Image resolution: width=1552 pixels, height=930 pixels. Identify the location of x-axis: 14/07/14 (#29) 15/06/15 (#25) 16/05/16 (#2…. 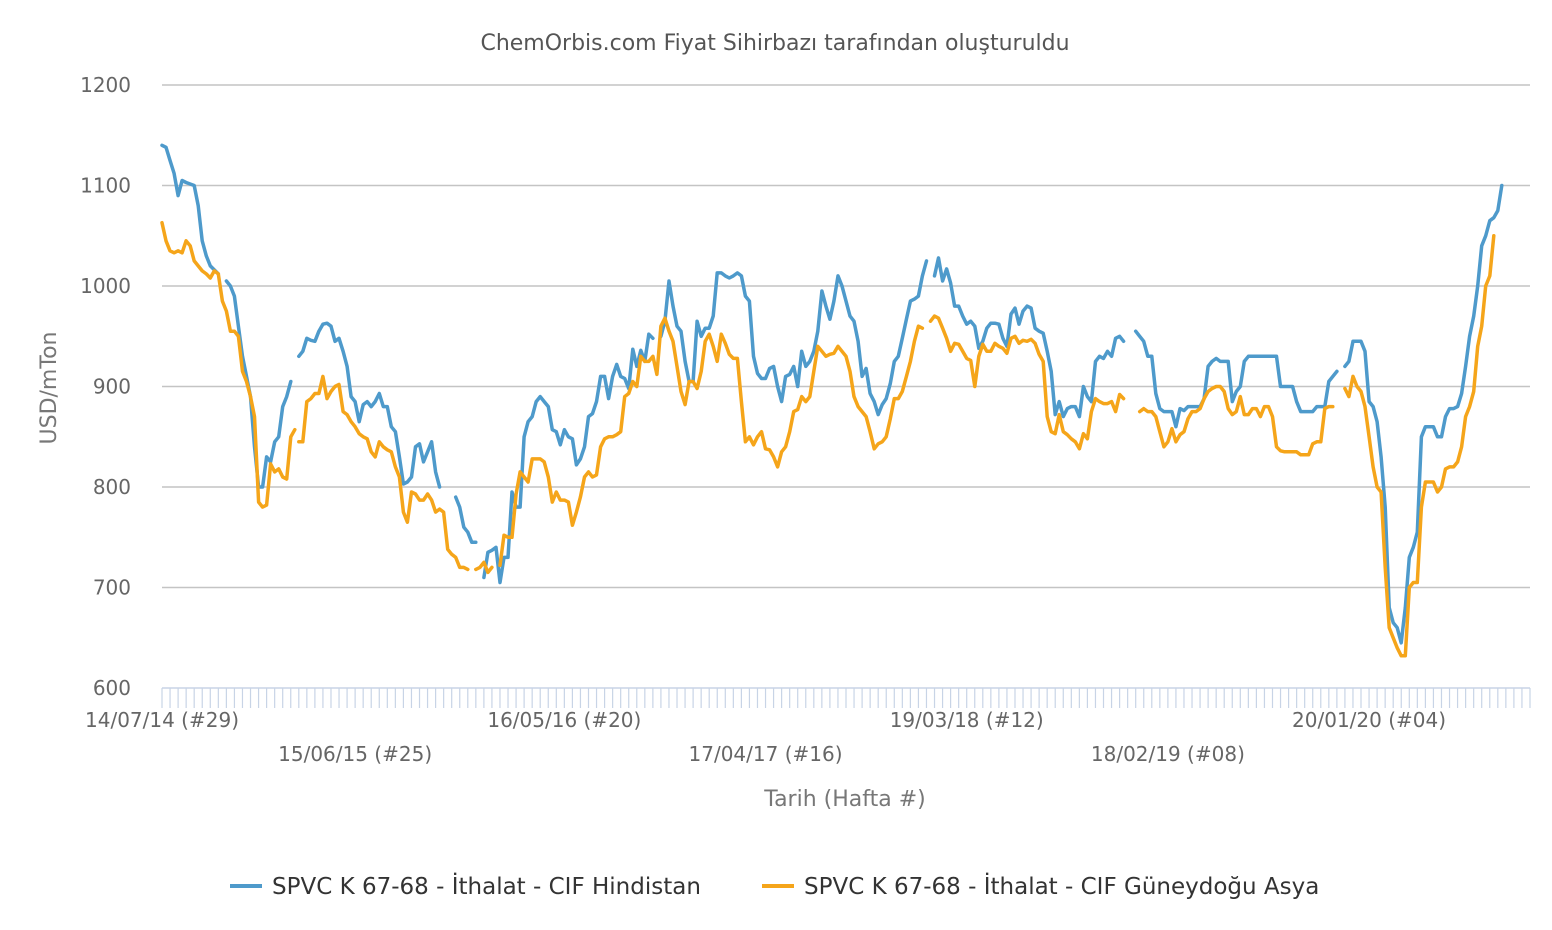
(808, 726).